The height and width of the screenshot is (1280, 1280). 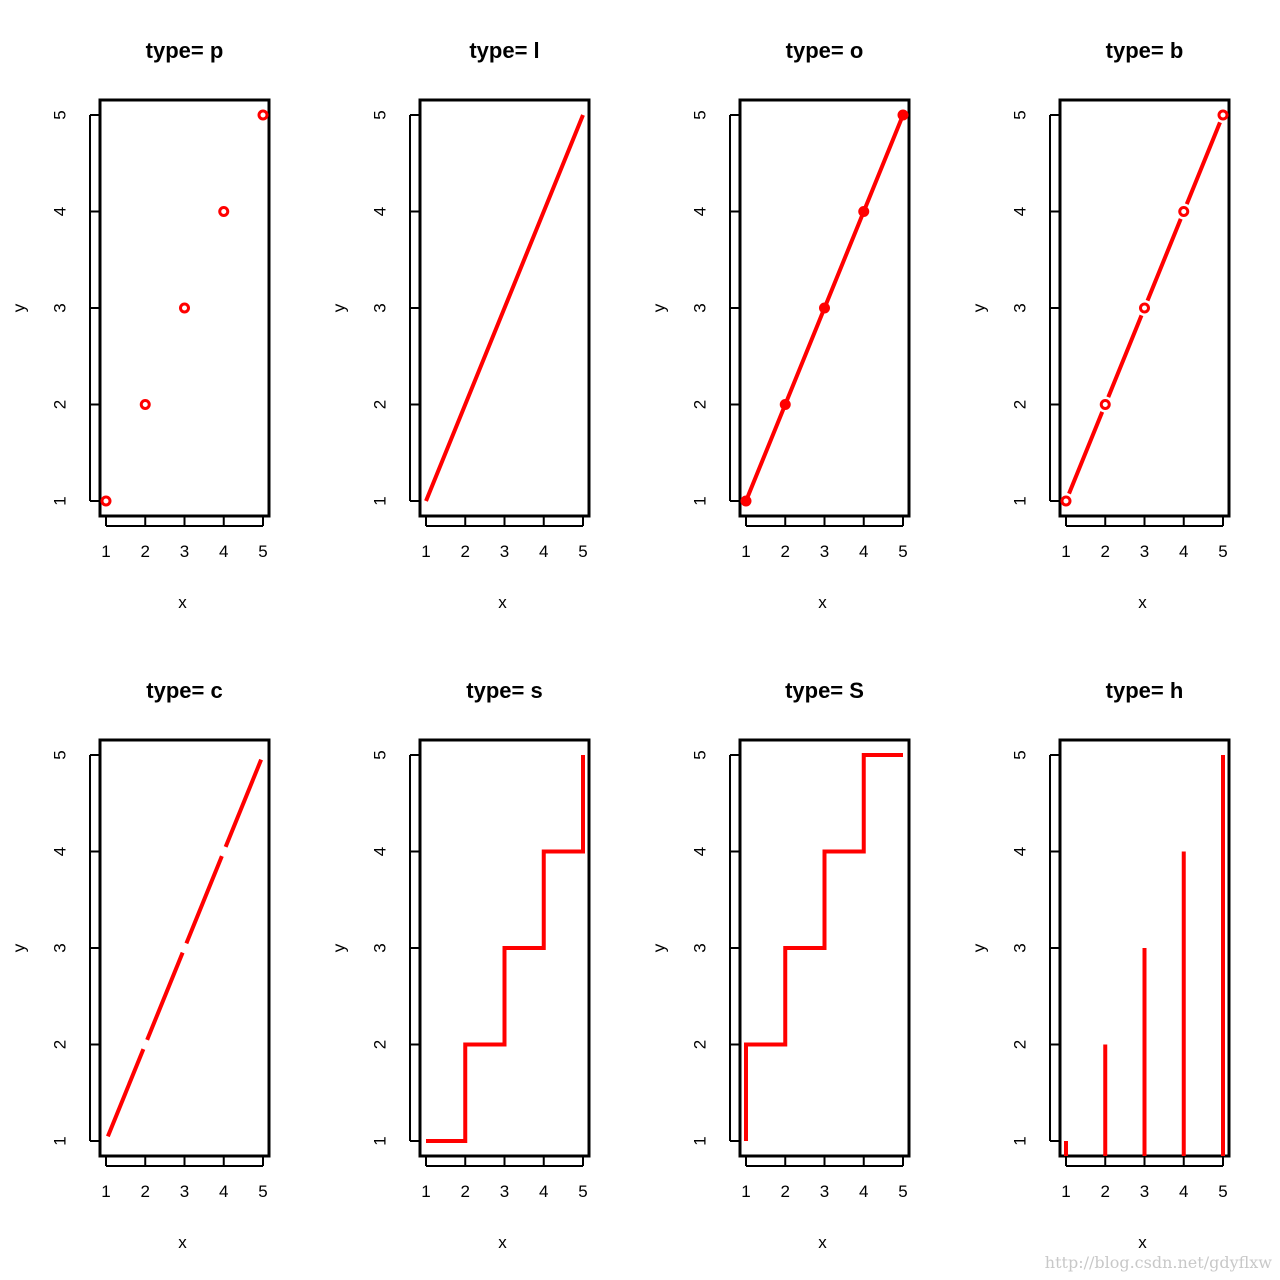 I want to click on panel-title: type= S, so click(x=824, y=690).